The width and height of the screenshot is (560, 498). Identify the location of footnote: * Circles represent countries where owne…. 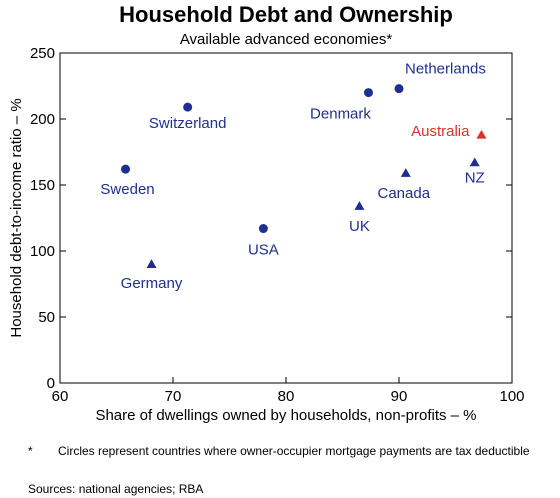
(283, 451).